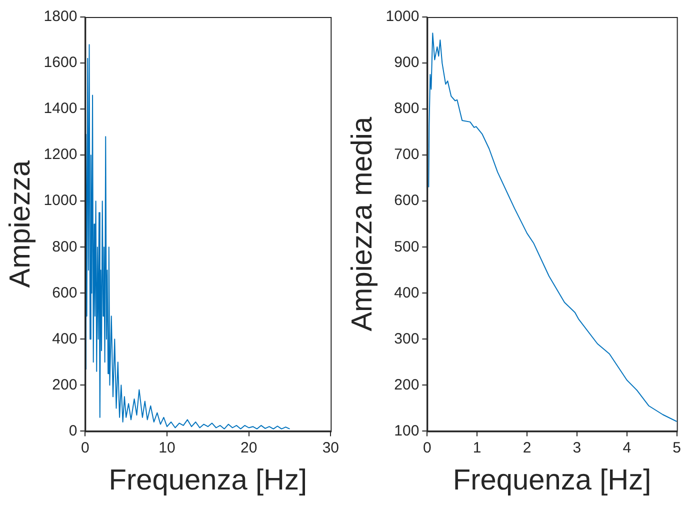 The height and width of the screenshot is (505, 684). Describe the element at coordinates (407, 155) in the screenshot. I see `y-tick-label: 700` at that location.